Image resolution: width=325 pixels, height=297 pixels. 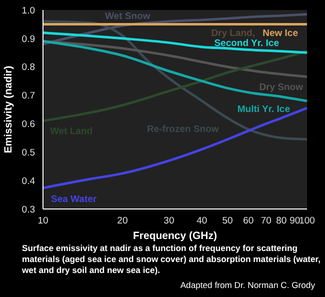 I want to click on x-tick-label: 100, so click(x=307, y=221).